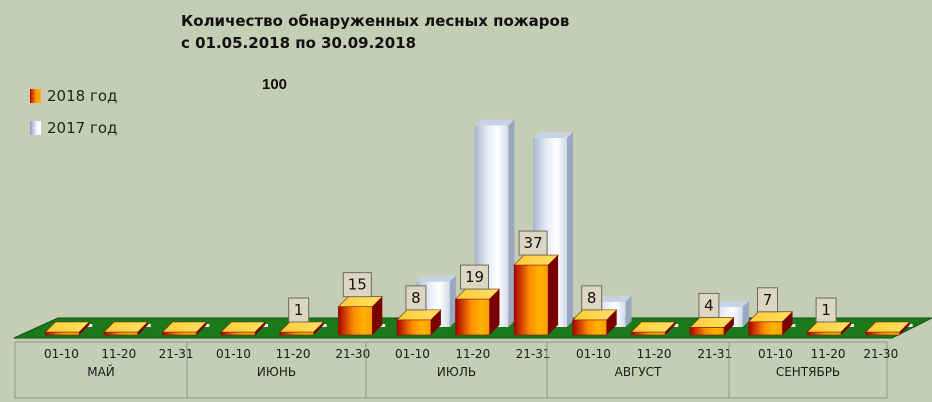 The width and height of the screenshot is (932, 402). I want to click on data-label: 7, so click(768, 300).